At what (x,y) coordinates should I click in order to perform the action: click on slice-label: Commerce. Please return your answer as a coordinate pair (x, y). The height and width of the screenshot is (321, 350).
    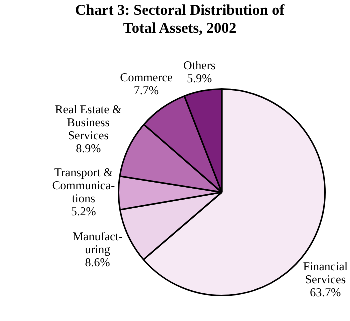
    Looking at the image, I should click on (146, 77).